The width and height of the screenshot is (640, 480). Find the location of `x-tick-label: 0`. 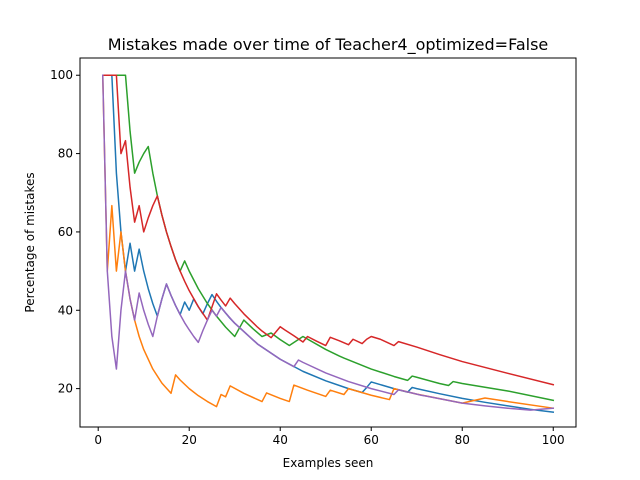

x-tick-label: 0 is located at coordinates (98, 440).